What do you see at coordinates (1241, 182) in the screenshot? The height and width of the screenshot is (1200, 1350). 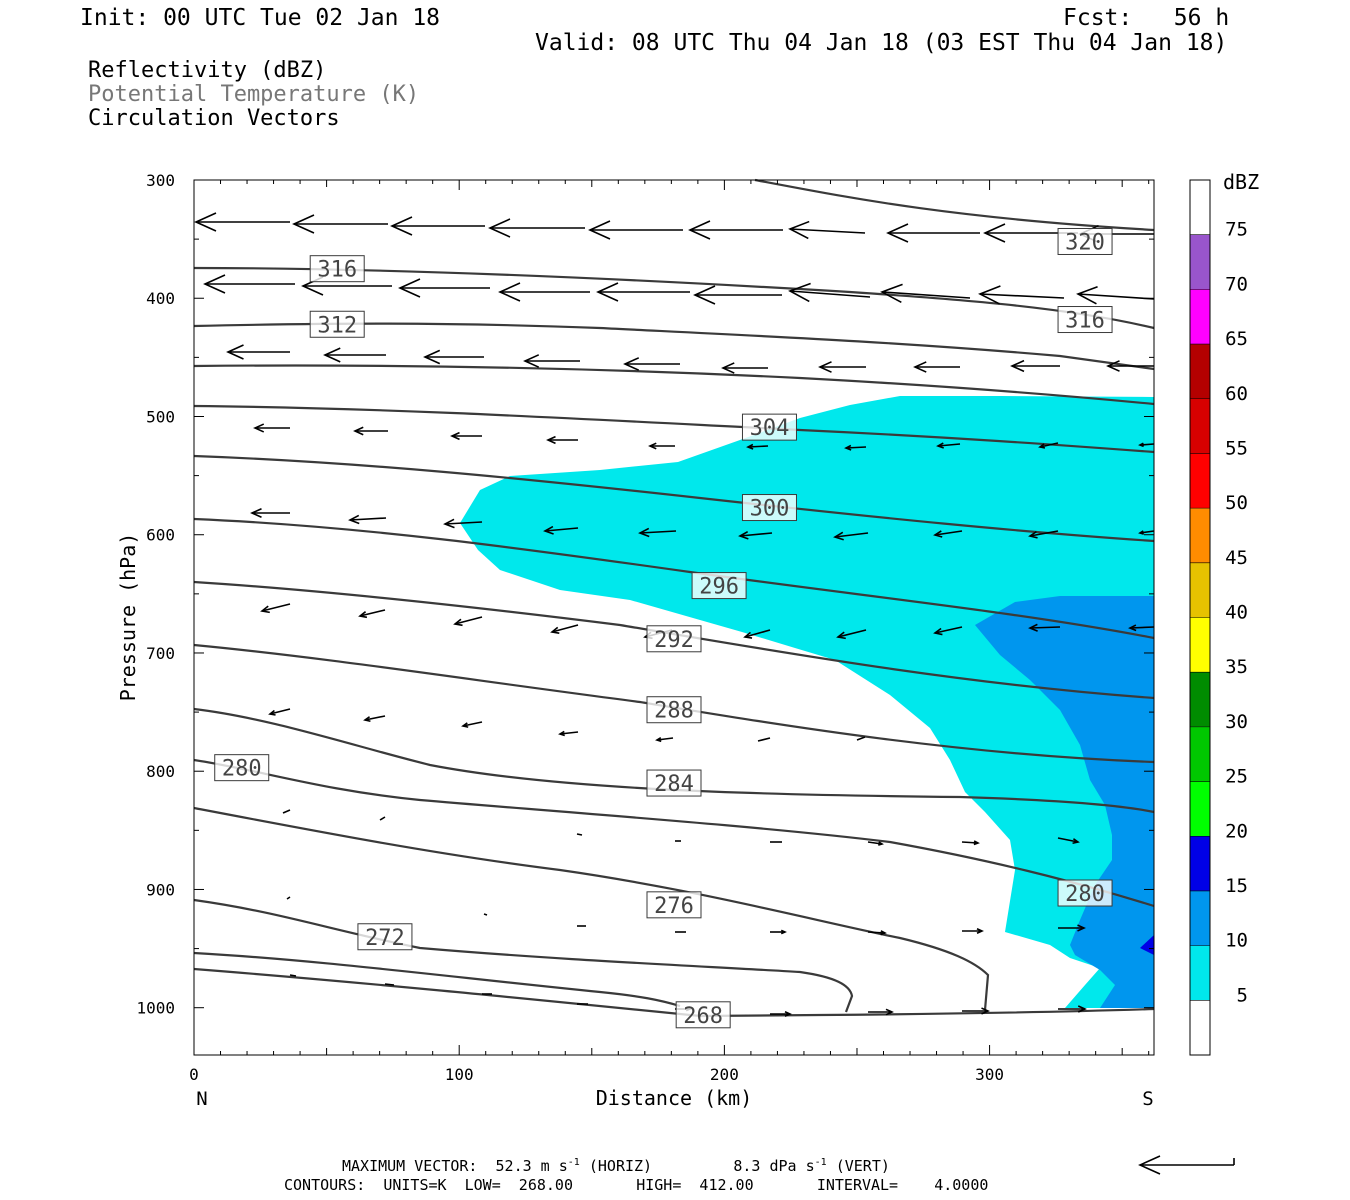 I see `colorbar-title: dBZ` at bounding box center [1241, 182].